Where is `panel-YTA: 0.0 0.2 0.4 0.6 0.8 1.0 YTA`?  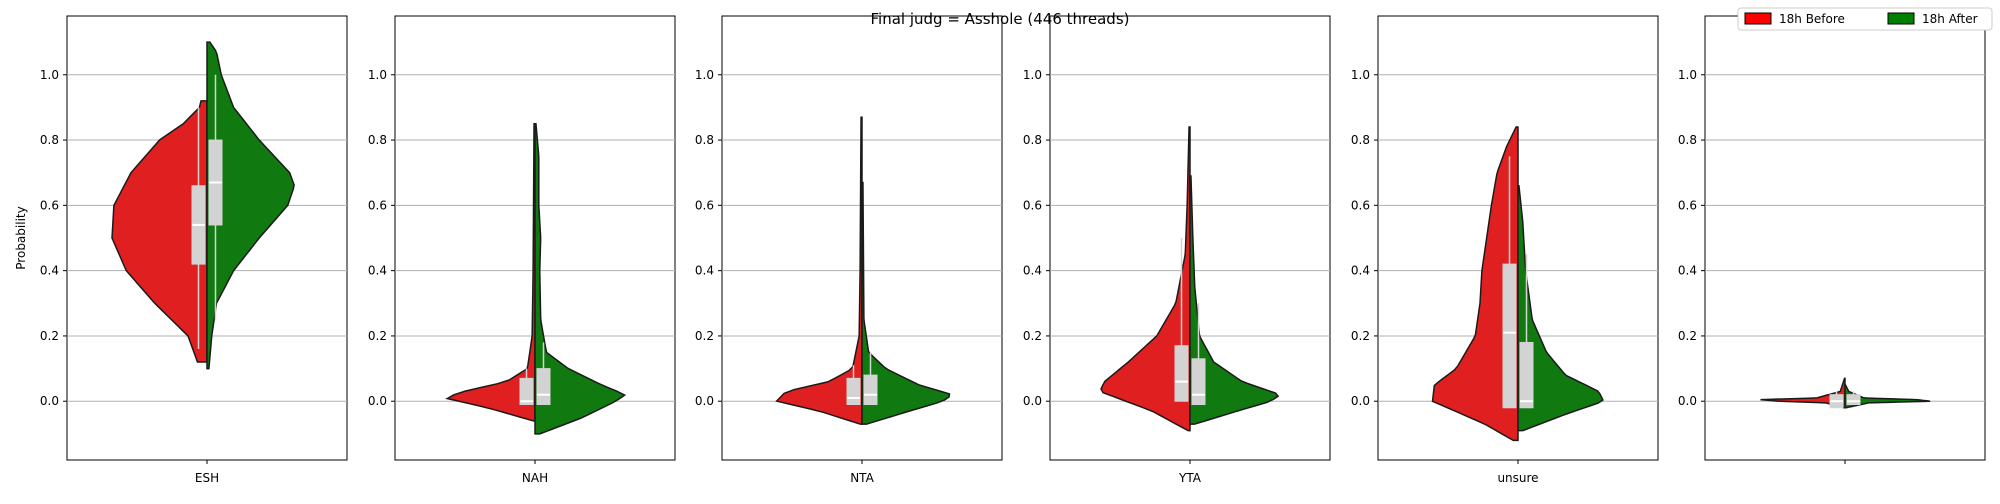
panel-YTA: 0.0 0.2 0.4 0.6 0.8 1.0 YTA is located at coordinates (1177, 250).